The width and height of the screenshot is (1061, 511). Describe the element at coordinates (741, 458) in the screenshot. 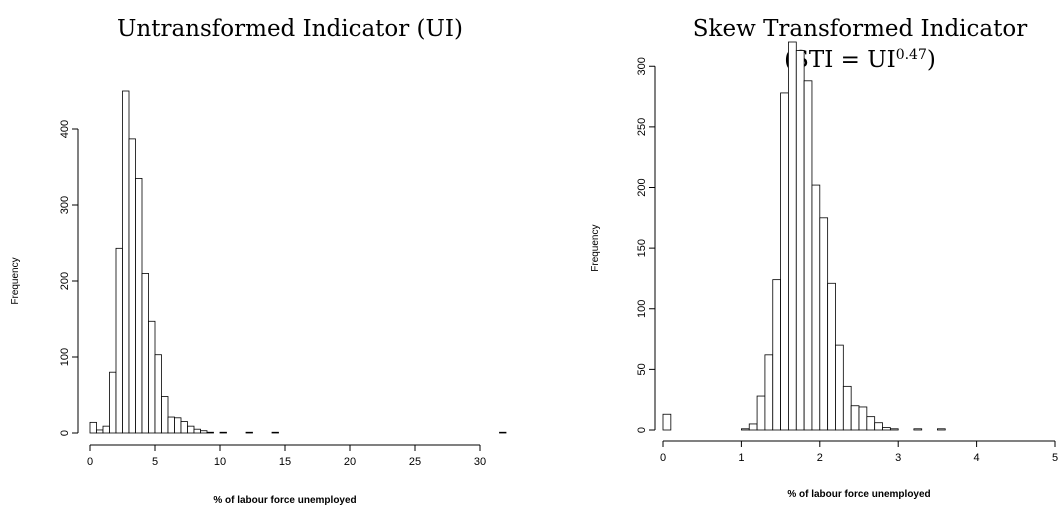

I see `x-tick-label: 1` at that location.